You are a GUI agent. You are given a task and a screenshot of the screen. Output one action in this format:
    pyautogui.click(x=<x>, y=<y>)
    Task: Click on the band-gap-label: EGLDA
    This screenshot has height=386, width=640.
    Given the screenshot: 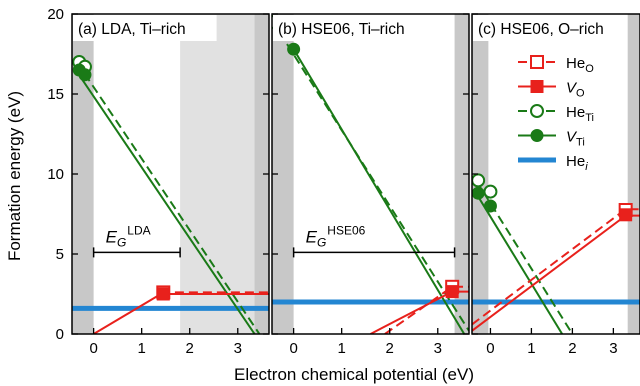 What is the action you would take?
    pyautogui.click(x=128, y=236)
    